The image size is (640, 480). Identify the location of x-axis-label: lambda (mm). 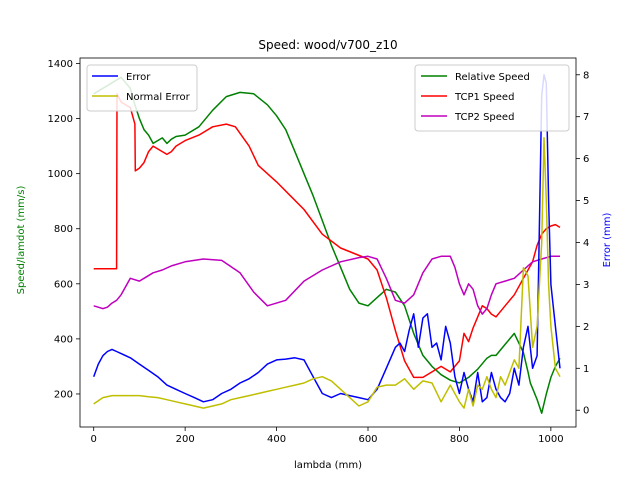
(328, 465).